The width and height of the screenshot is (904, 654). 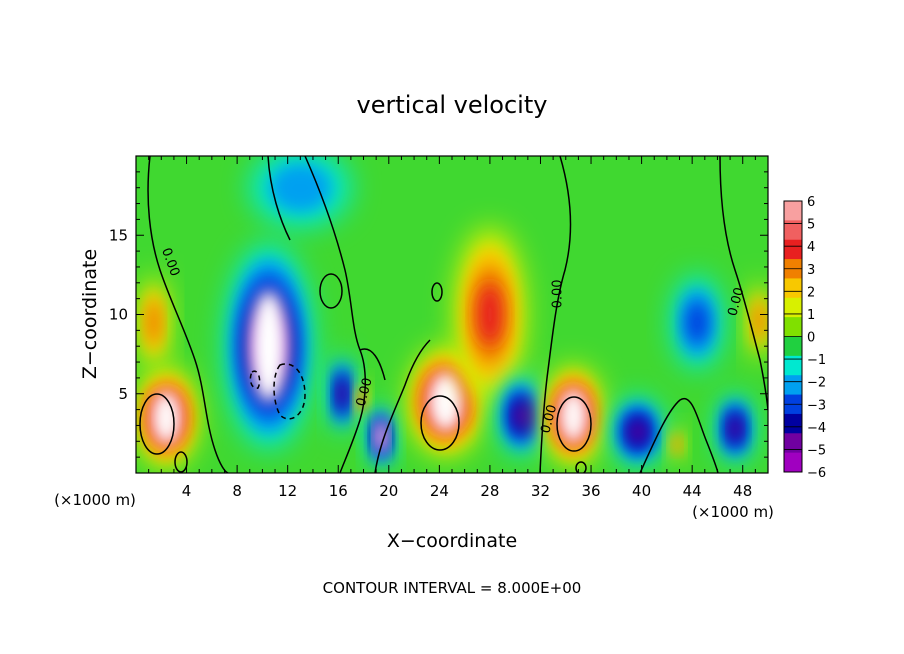 What do you see at coordinates (590, 491) in the screenshot?
I see `x-tick-label: 36` at bounding box center [590, 491].